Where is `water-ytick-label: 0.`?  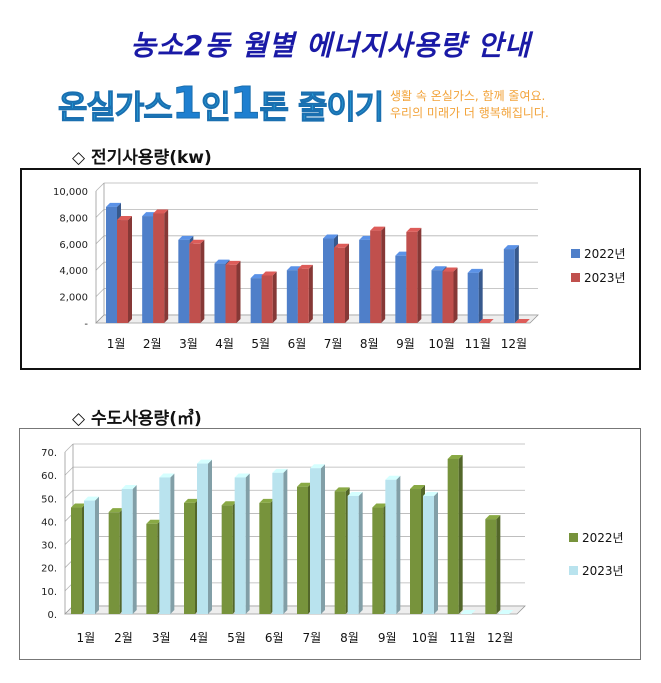 water-ytick-label: 0. is located at coordinates (52, 615).